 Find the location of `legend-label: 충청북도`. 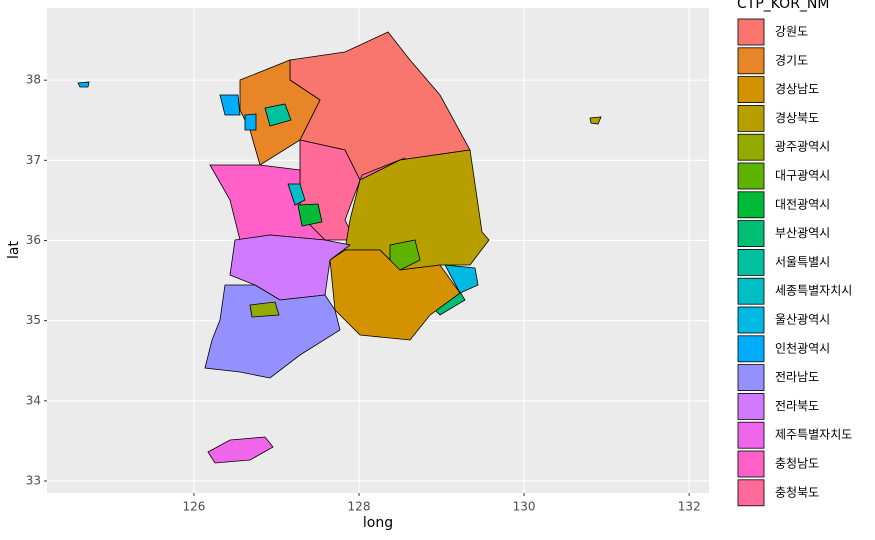

legend-label: 충청북도 is located at coordinates (797, 492).